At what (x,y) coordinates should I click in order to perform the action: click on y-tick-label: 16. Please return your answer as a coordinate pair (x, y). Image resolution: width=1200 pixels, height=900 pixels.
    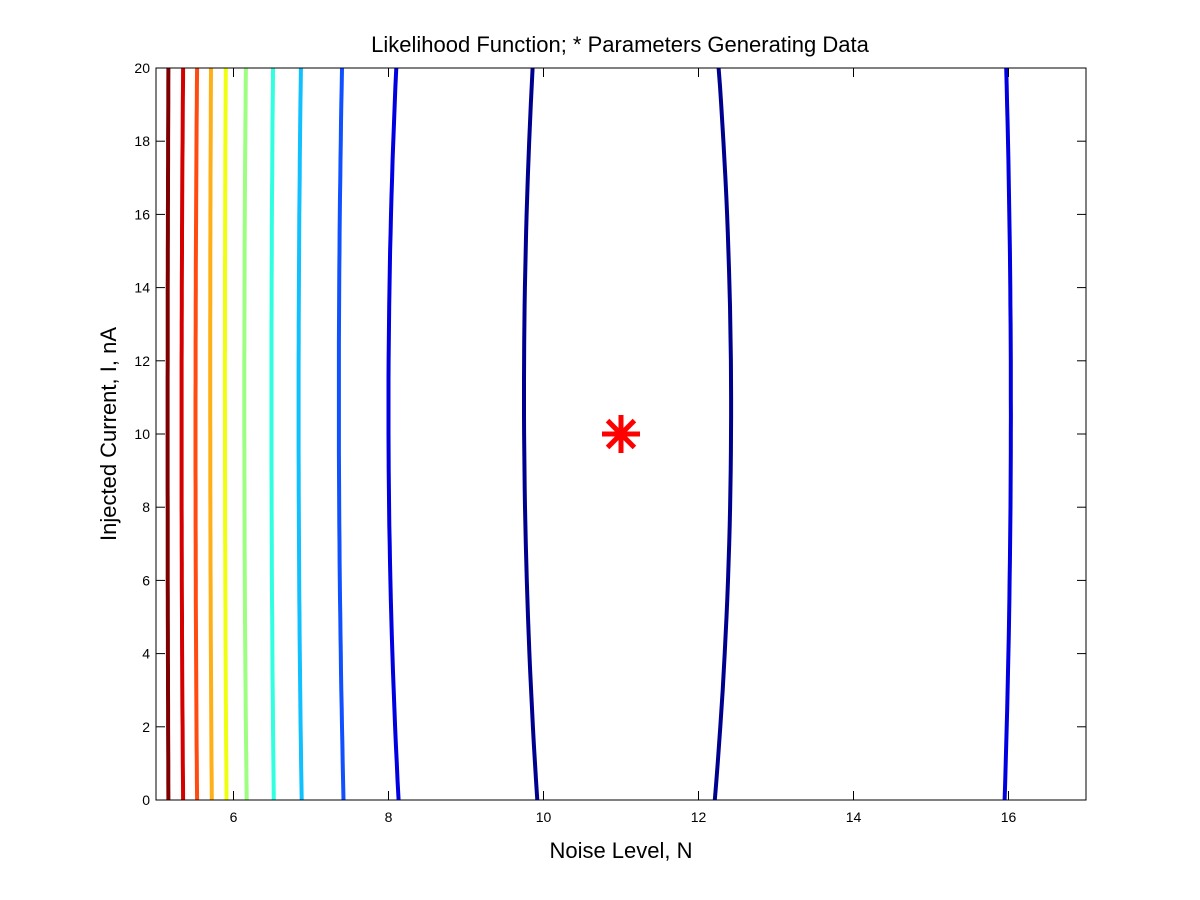
    Looking at the image, I should click on (142, 214).